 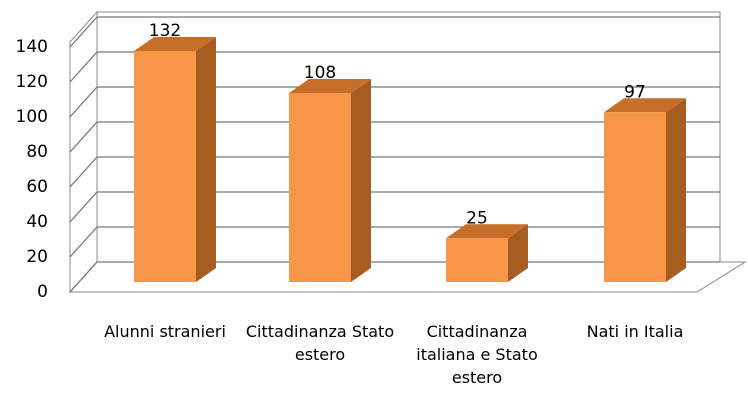 What do you see at coordinates (320, 343) in the screenshot?
I see `x-tick-label: Cittadinanza Stato estero` at bounding box center [320, 343].